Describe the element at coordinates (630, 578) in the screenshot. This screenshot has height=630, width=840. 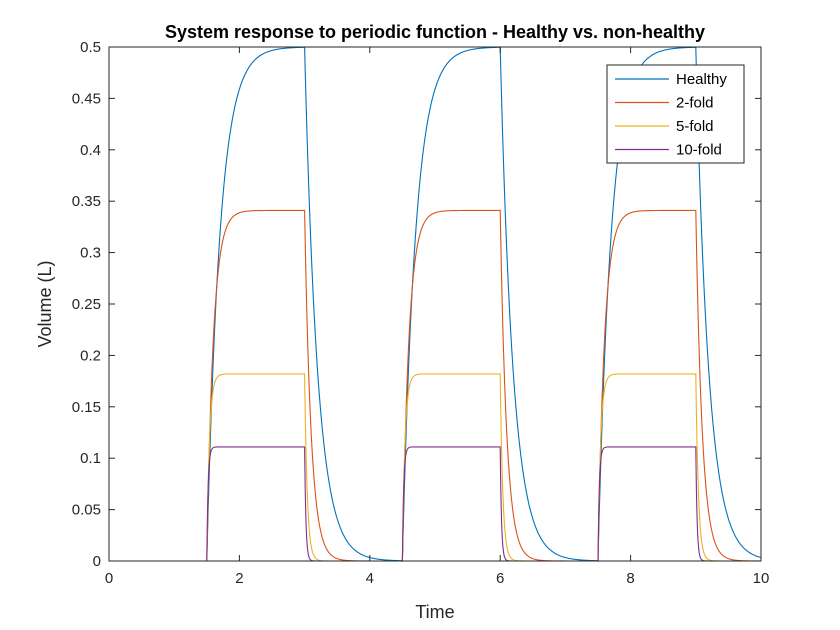
I see `x-tick-label: 8` at that location.